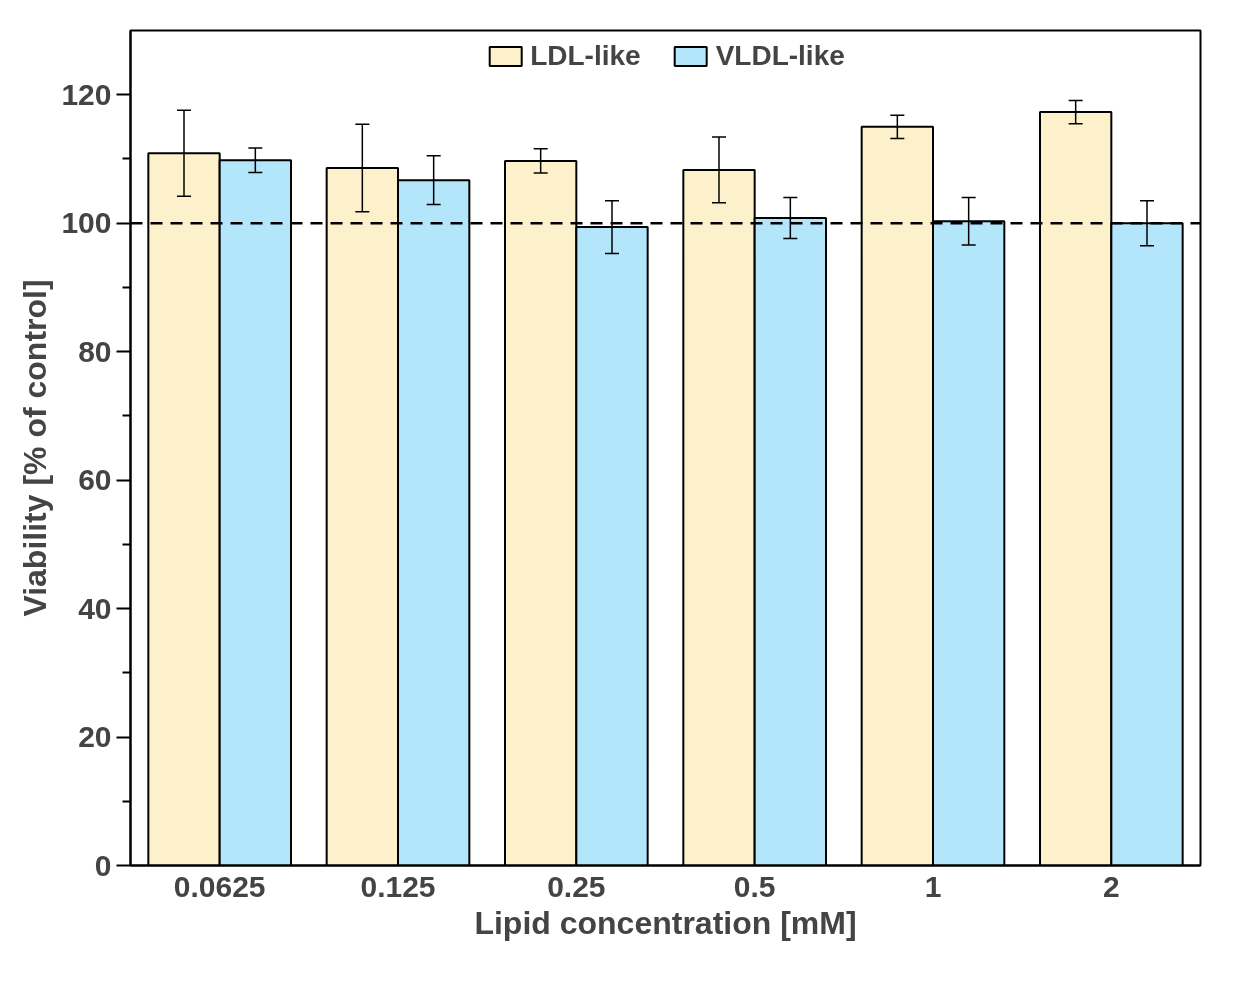  What do you see at coordinates (86, 94) in the screenshot?
I see `y-tick-label: 120` at bounding box center [86, 94].